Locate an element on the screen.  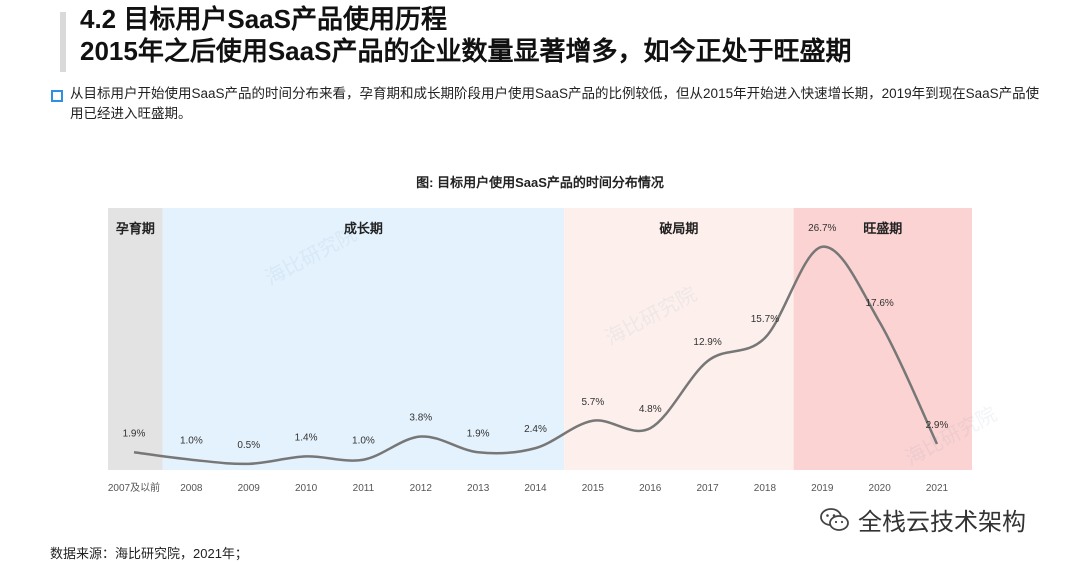
x-tick-label: 2009 is located at coordinates (249, 488).